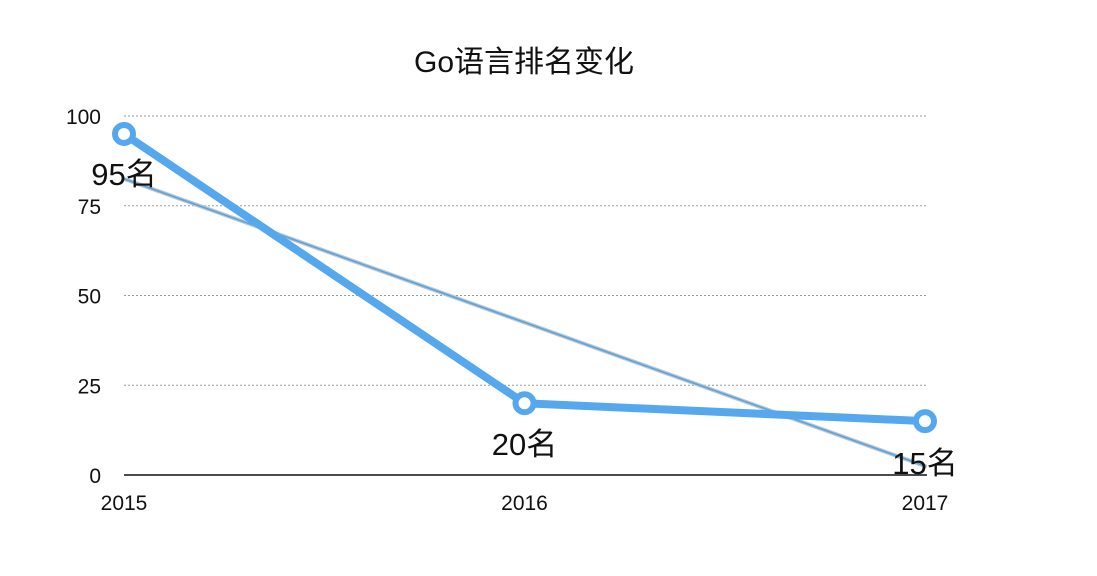  I want to click on y-tick-label-75: 75, so click(89, 207).